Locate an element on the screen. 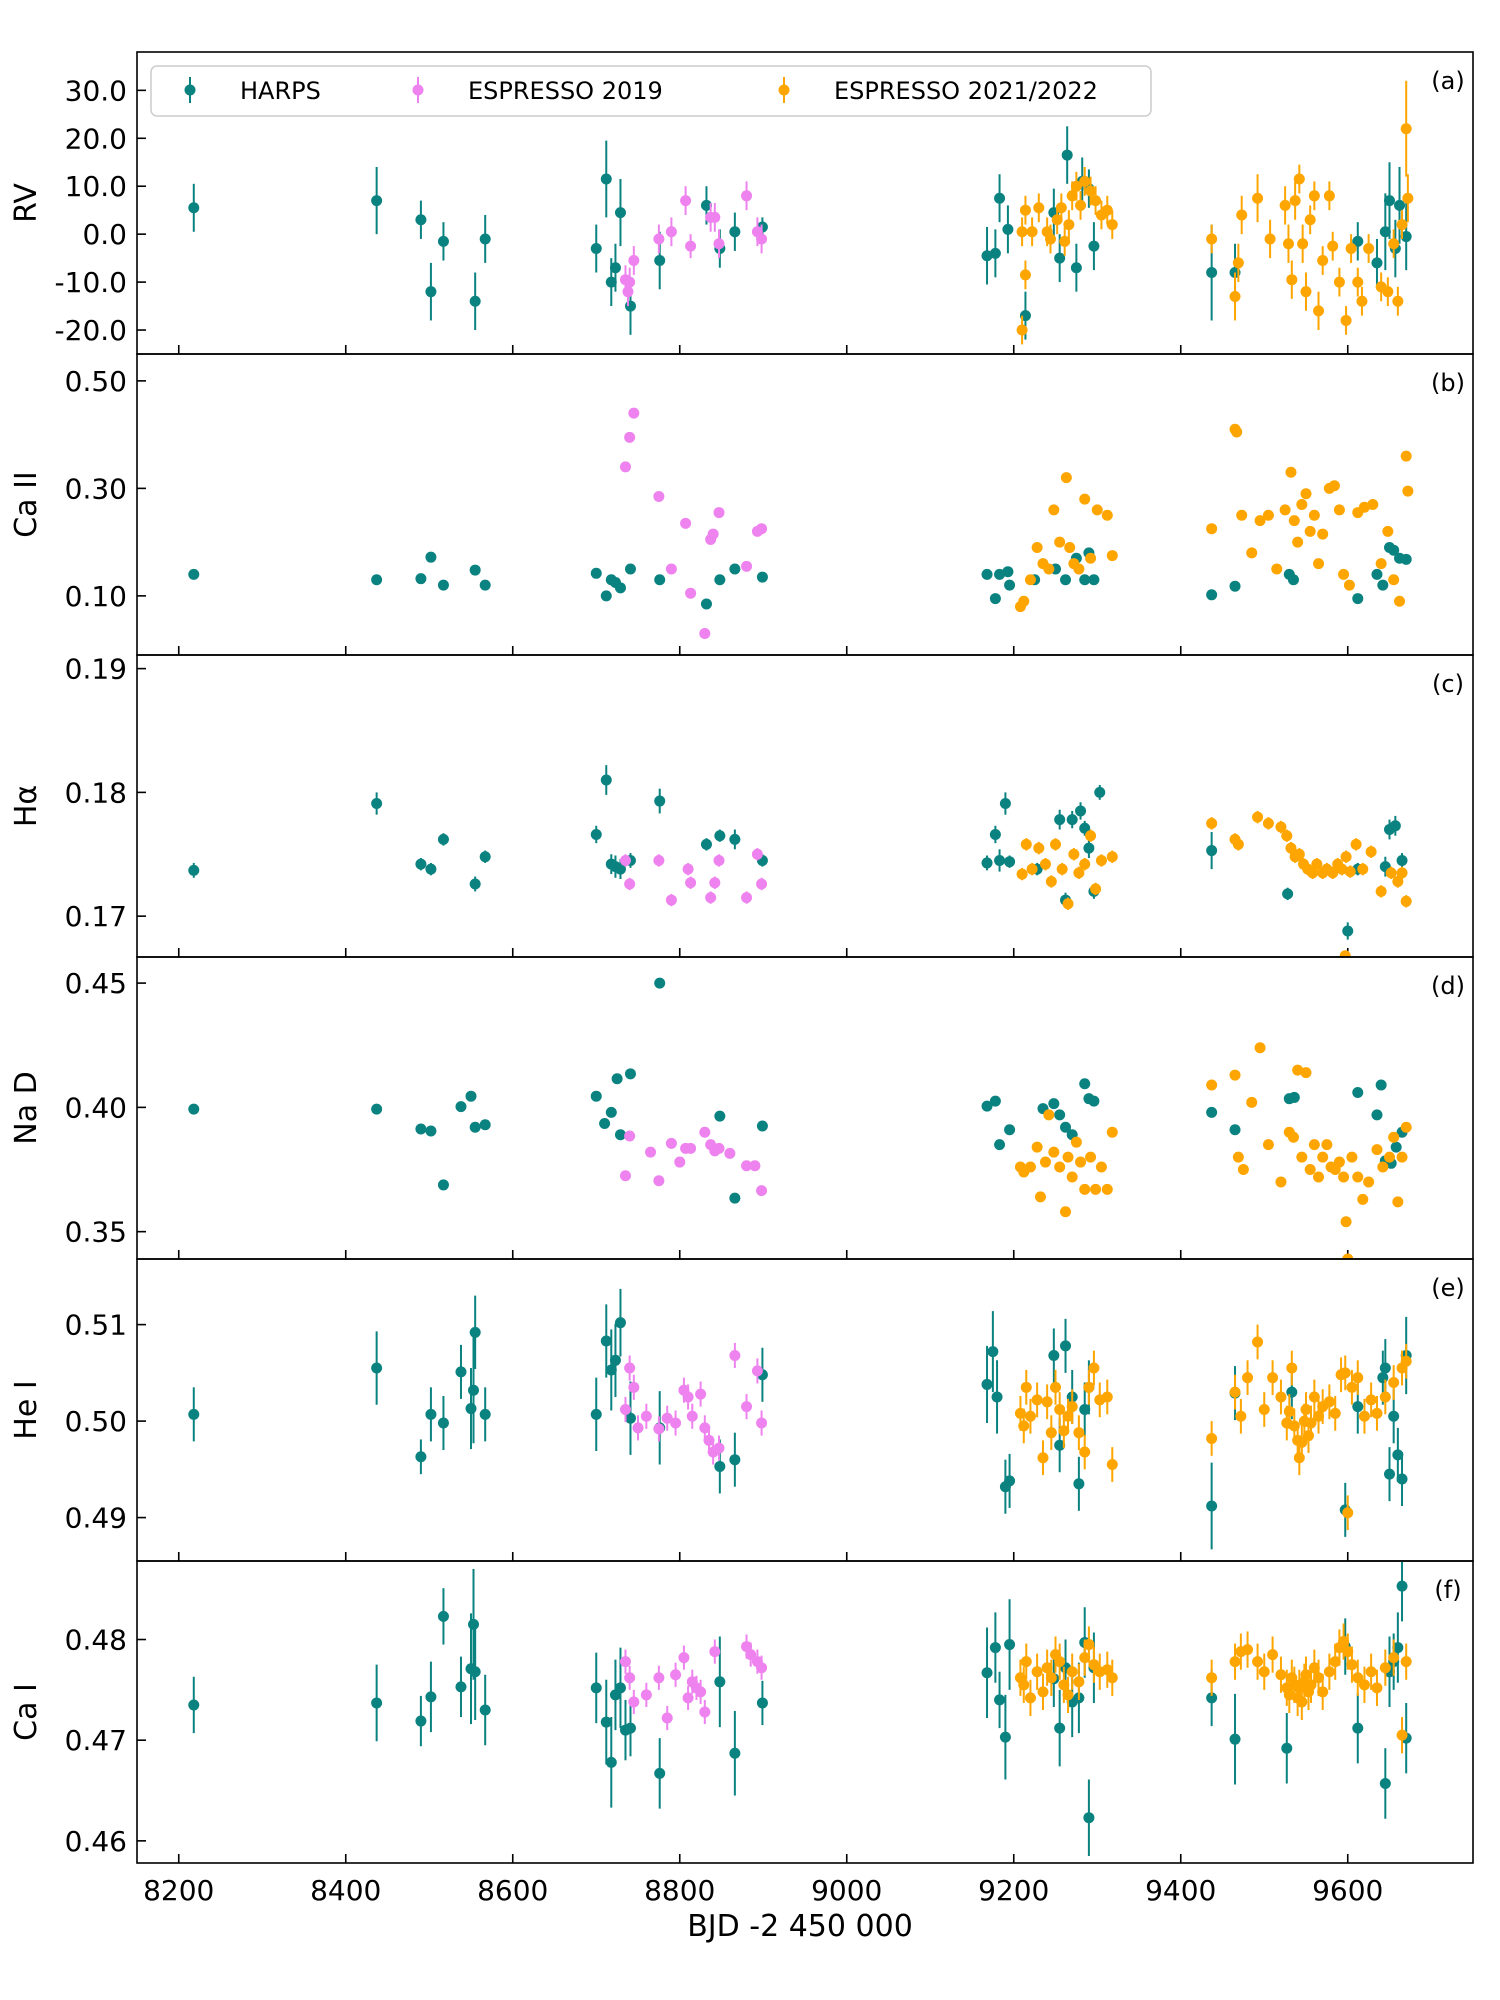 This screenshot has width=1500, height=2000. panel-f: 0.46 0.47 0.48 Ca I (f) is located at coordinates (741, 1712).